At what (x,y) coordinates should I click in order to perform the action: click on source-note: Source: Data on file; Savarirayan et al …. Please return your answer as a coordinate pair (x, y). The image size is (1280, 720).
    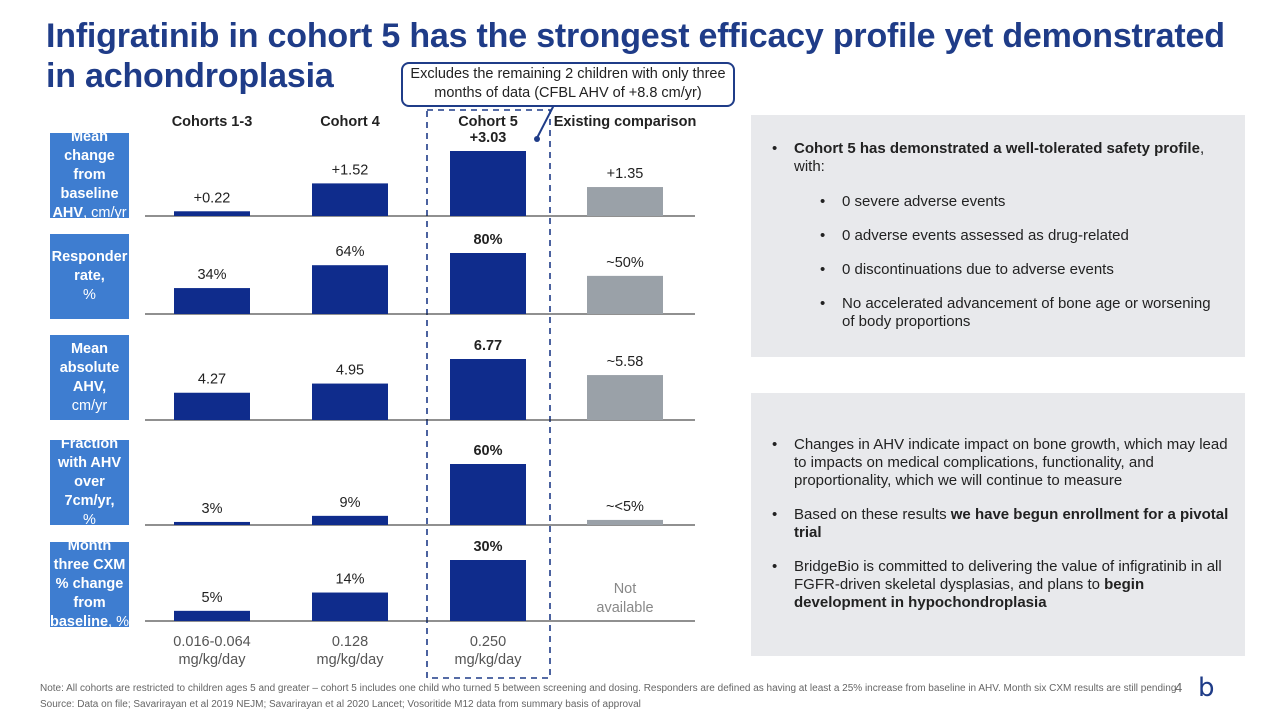
    Looking at the image, I should click on (340, 704).